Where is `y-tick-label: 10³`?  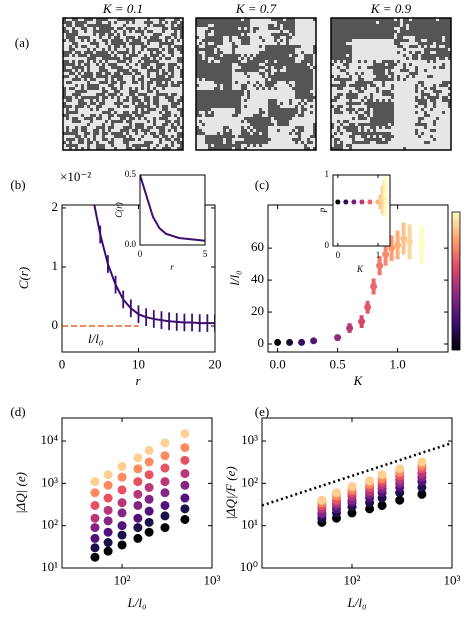
y-tick-label: 10³ is located at coordinates (49, 481).